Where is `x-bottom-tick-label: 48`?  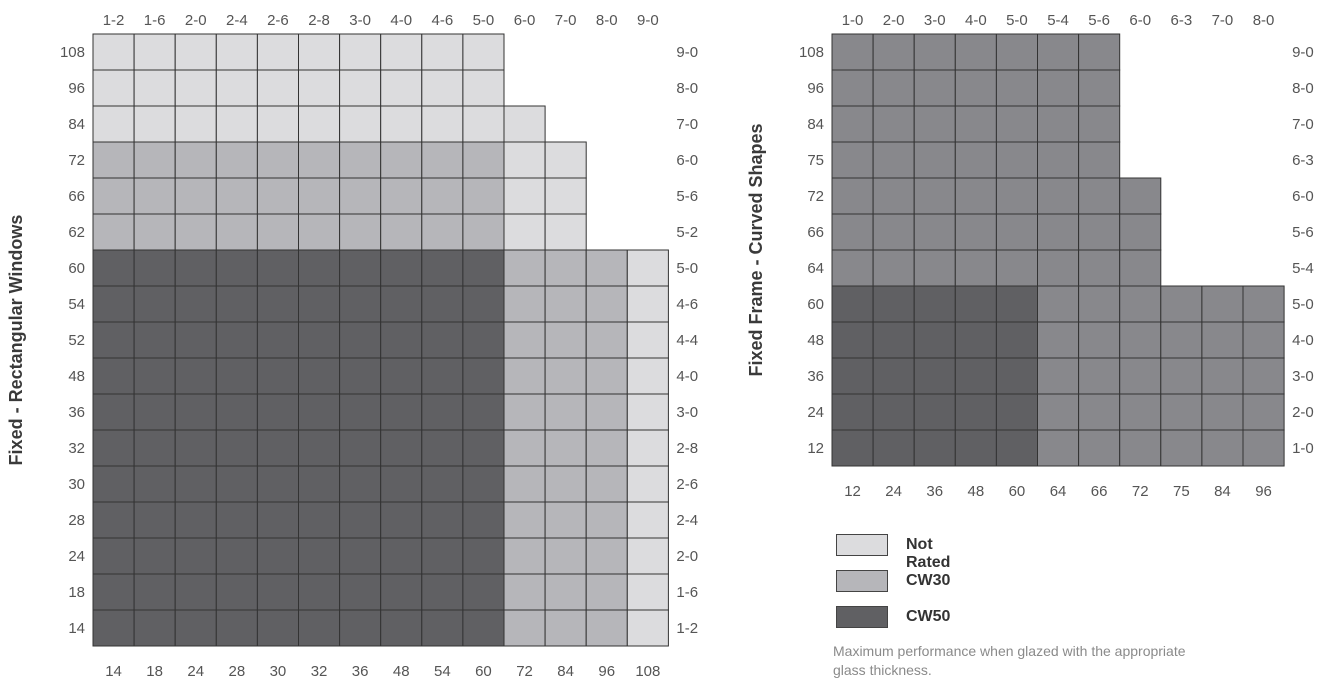
x-bottom-tick-label: 48 is located at coordinates (976, 491).